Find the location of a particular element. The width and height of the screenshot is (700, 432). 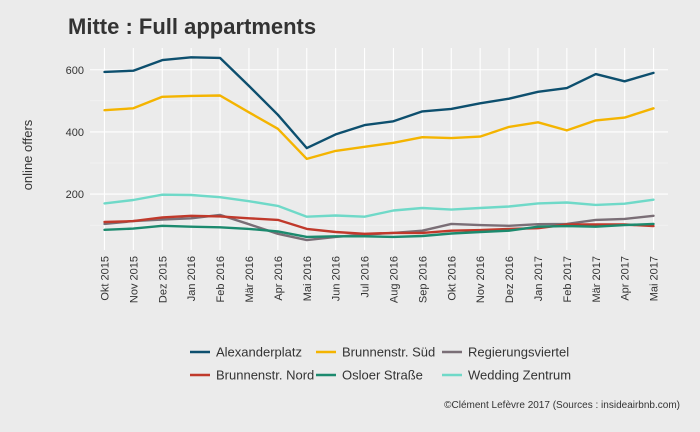

x-tick-label: Mai 2016 is located at coordinates (308, 278).